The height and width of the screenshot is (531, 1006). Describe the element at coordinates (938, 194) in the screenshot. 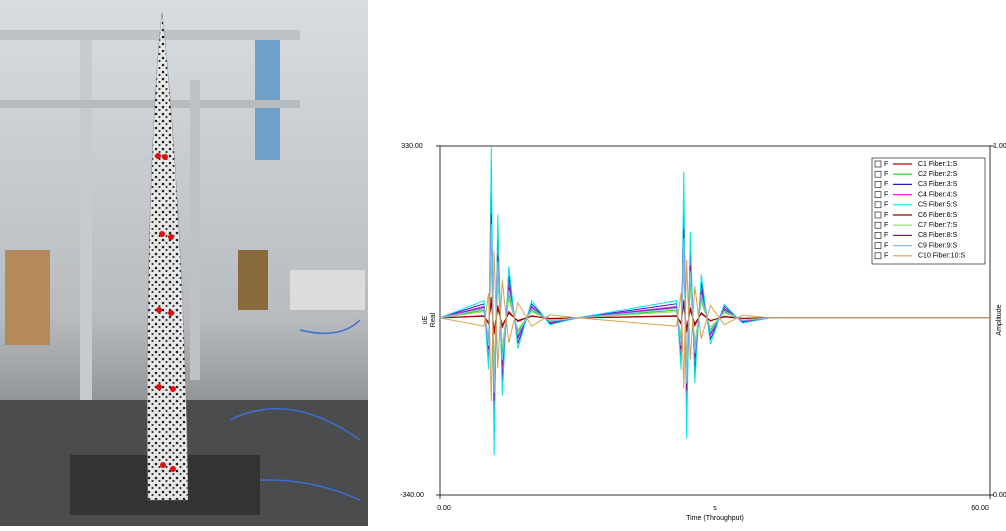

I see `legend-label: C4 Fiber:4:S` at that location.